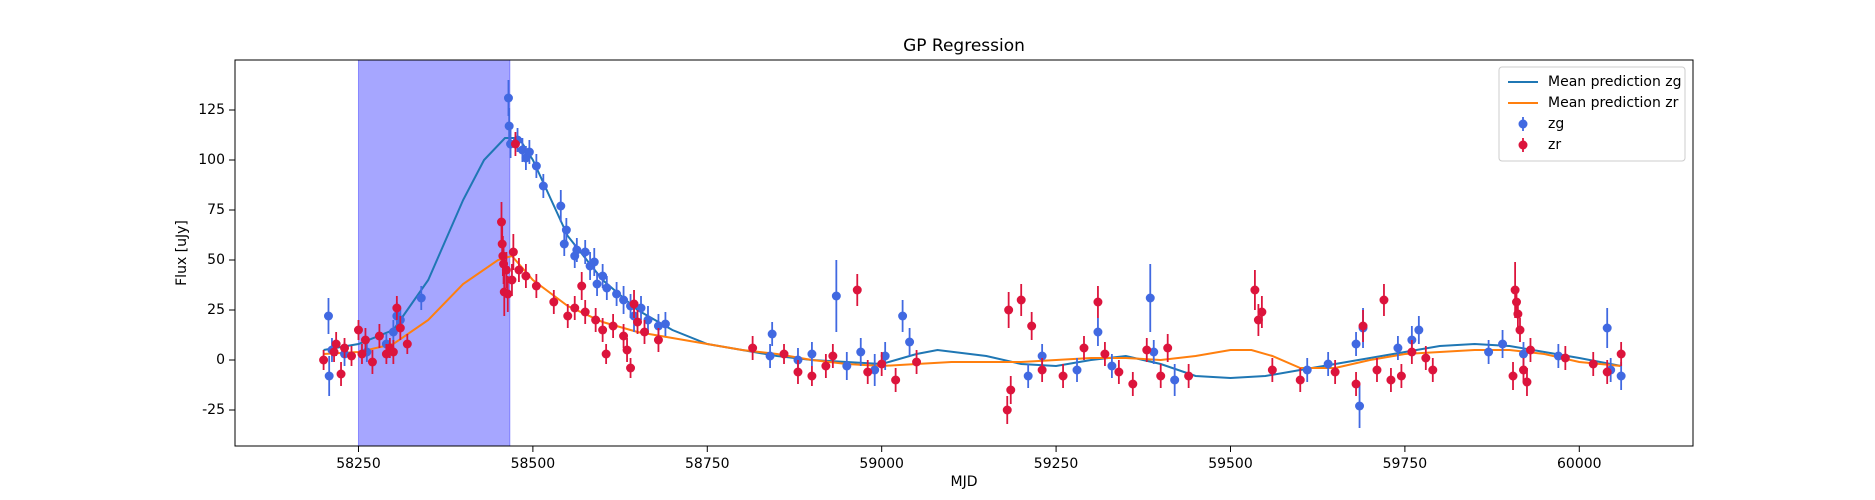 This screenshot has height=500, width=1875. What do you see at coordinates (1615, 82) in the screenshot?
I see `legend-label: Mean prediction zg` at bounding box center [1615, 82].